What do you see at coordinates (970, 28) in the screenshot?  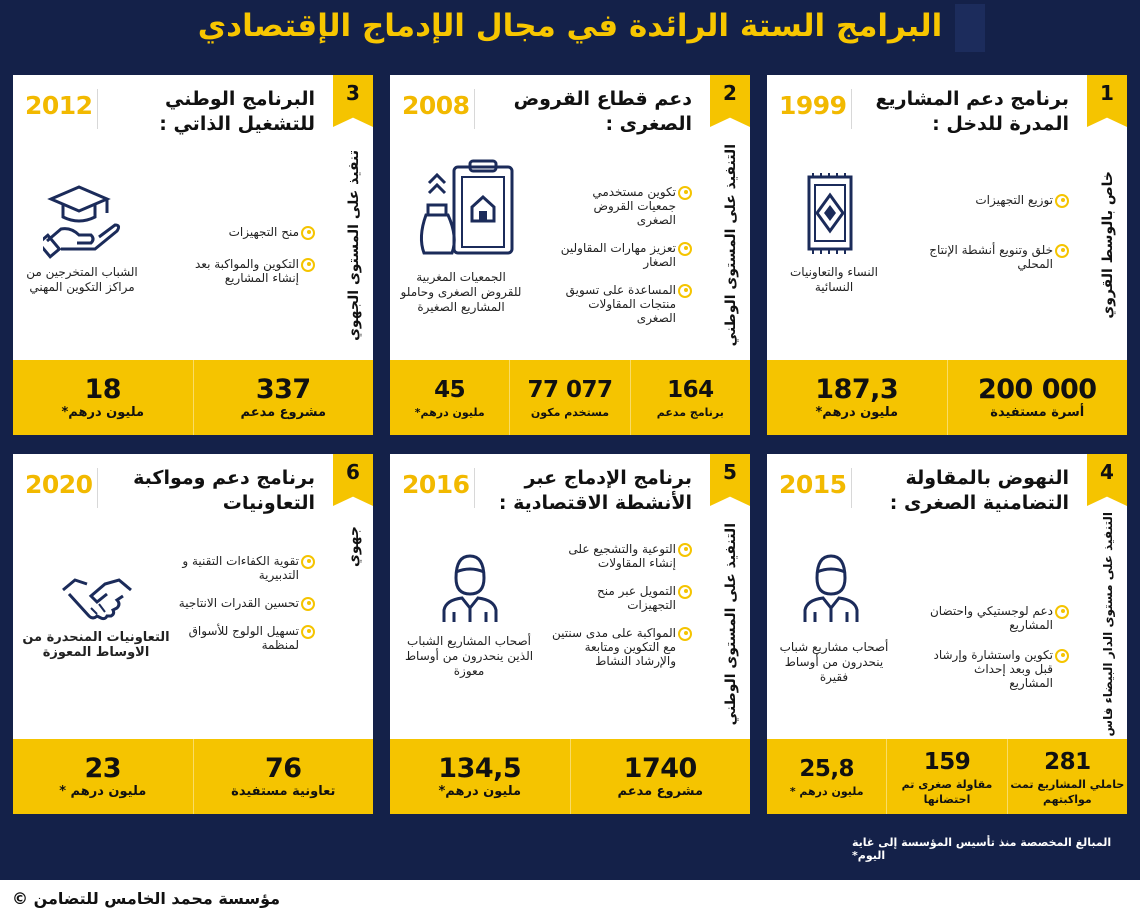 I see `title-decoration` at bounding box center [970, 28].